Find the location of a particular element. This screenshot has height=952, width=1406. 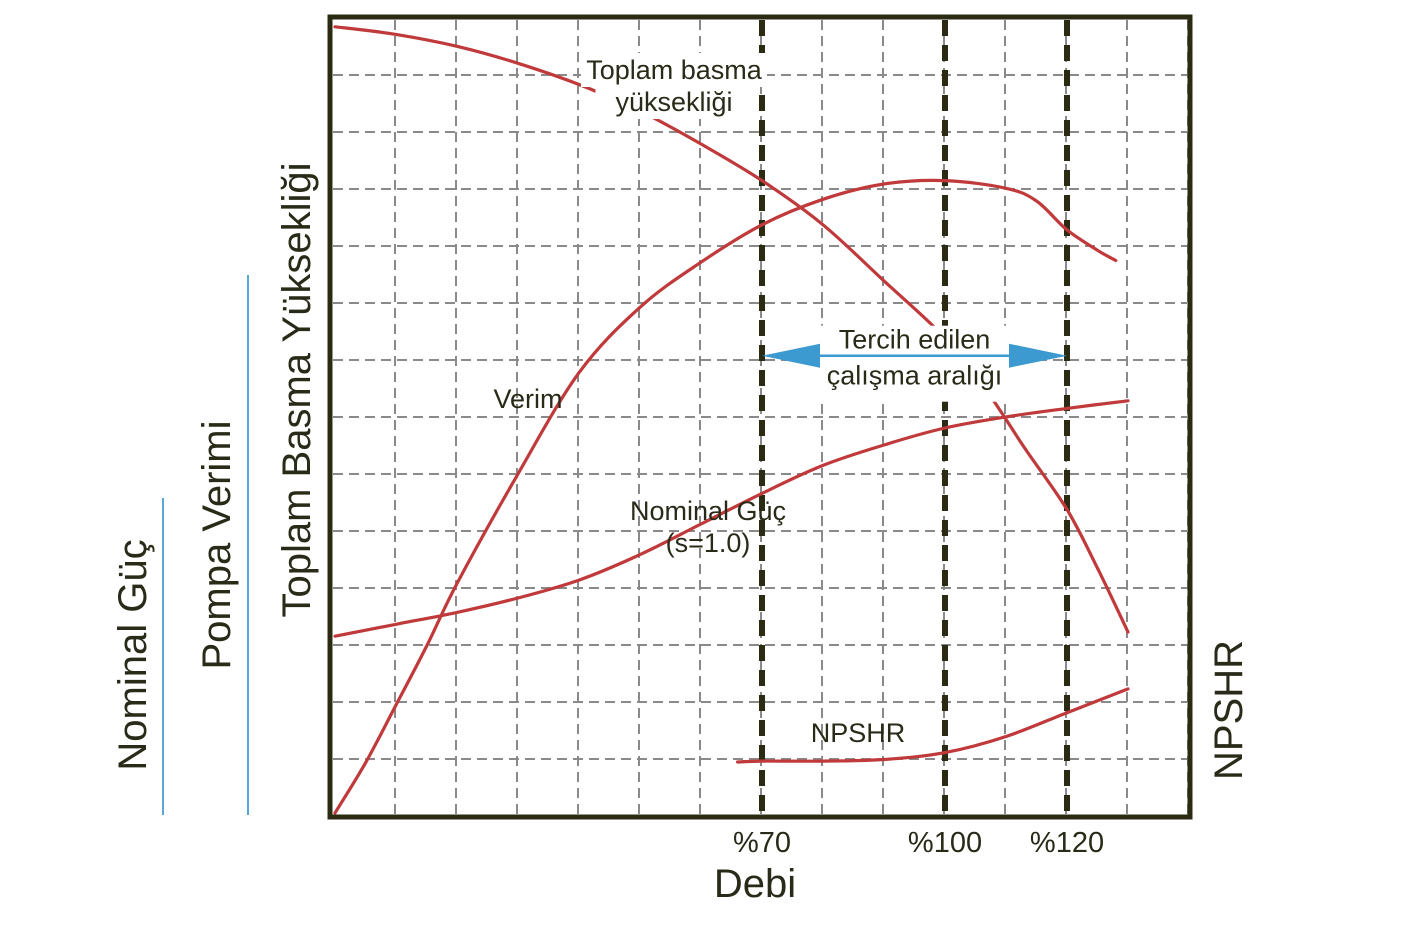

head-curve-label: Toplam basma is located at coordinates (674, 70).